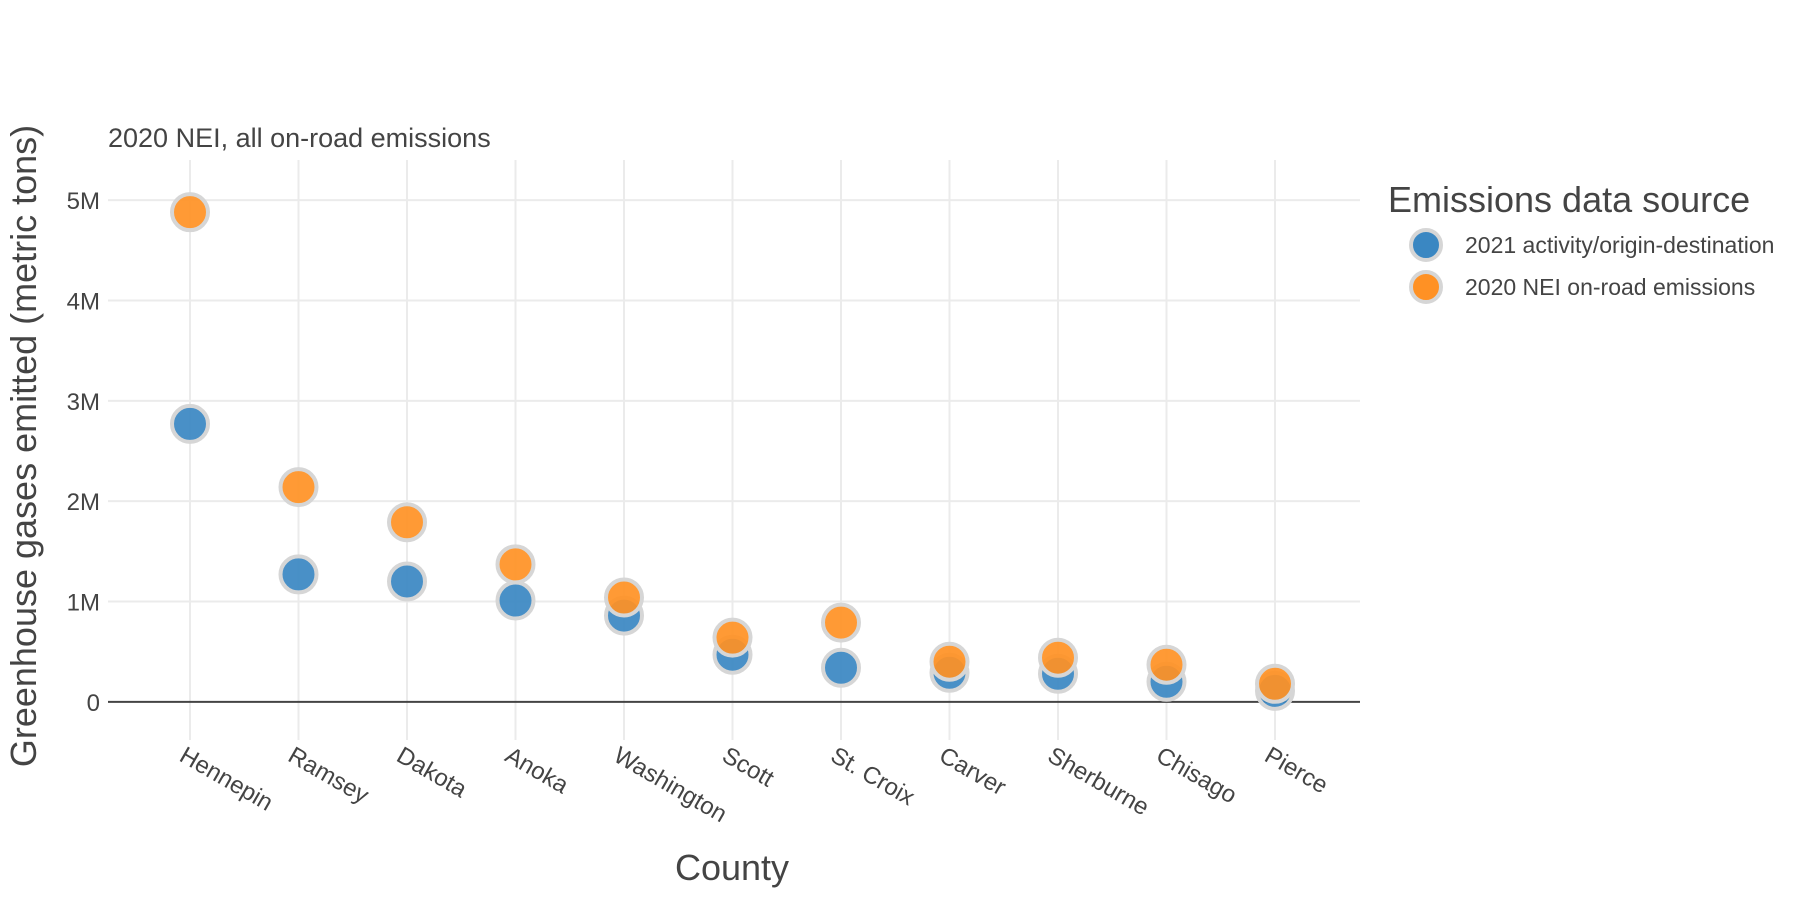  I want to click on x-tick-label: Carver, so click(973, 771).